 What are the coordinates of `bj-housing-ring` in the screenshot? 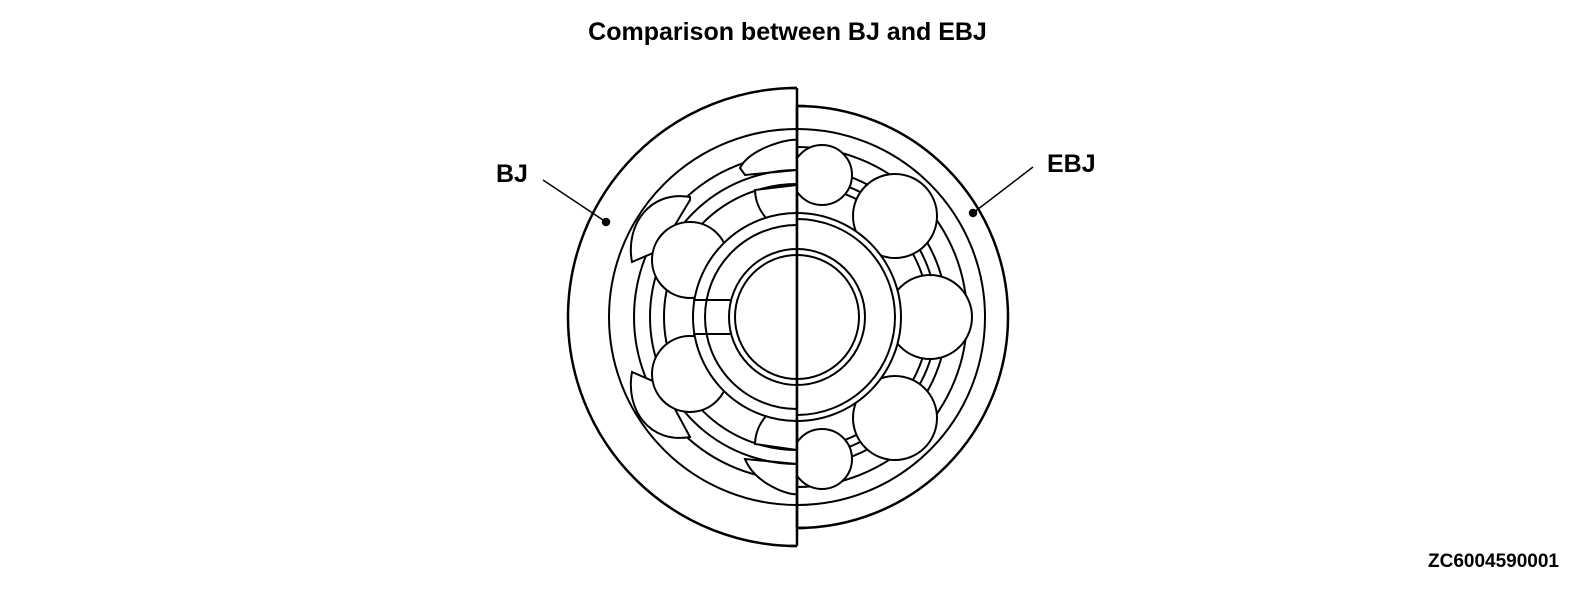 It's located at (715, 317).